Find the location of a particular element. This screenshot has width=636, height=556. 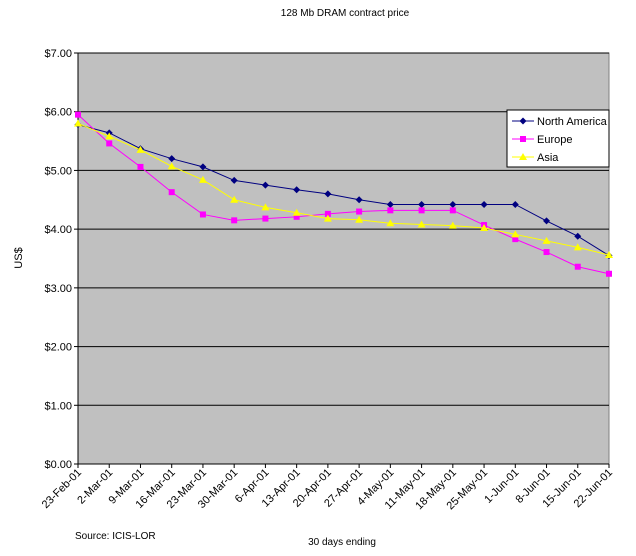

y-tick-label: $6.00 is located at coordinates (58, 113).